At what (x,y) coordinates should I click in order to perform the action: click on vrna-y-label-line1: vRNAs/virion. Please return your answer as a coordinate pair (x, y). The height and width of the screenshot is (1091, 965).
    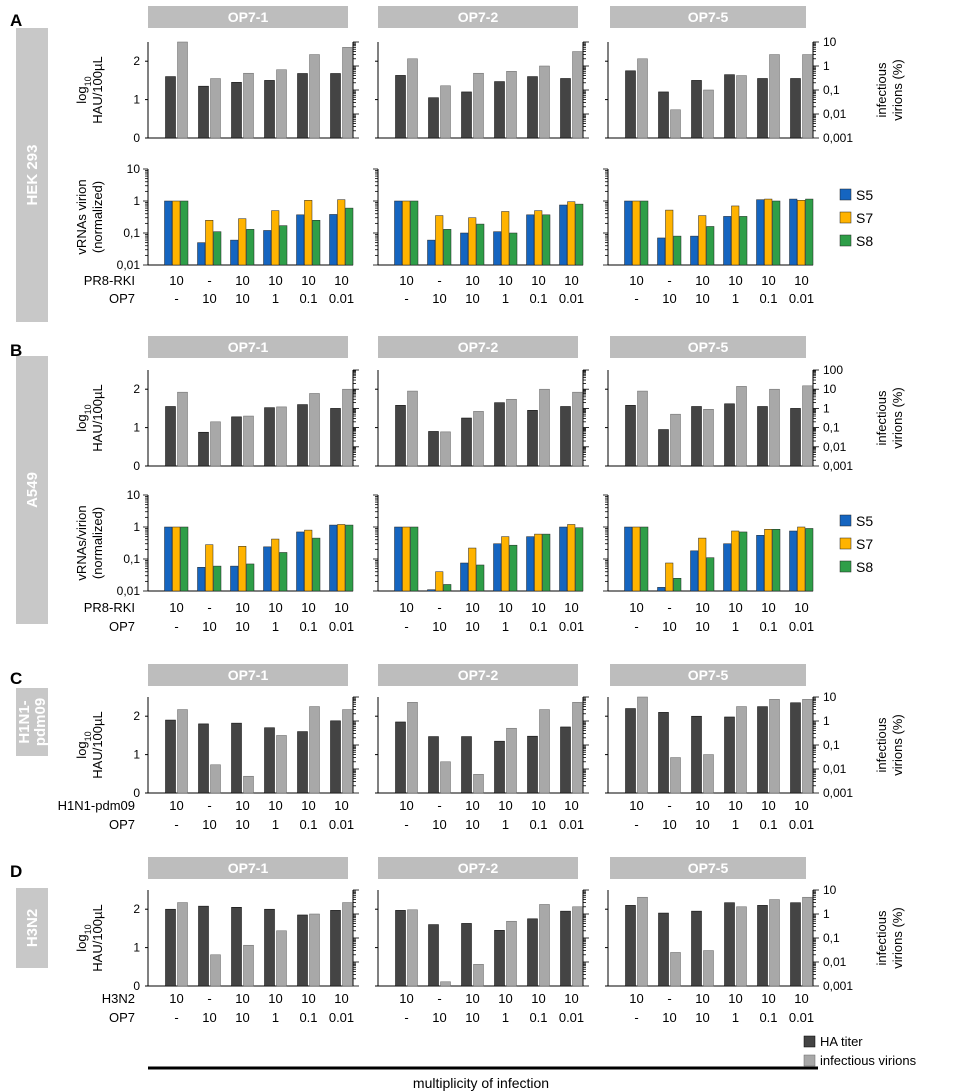
    Looking at the image, I should click on (81, 542).